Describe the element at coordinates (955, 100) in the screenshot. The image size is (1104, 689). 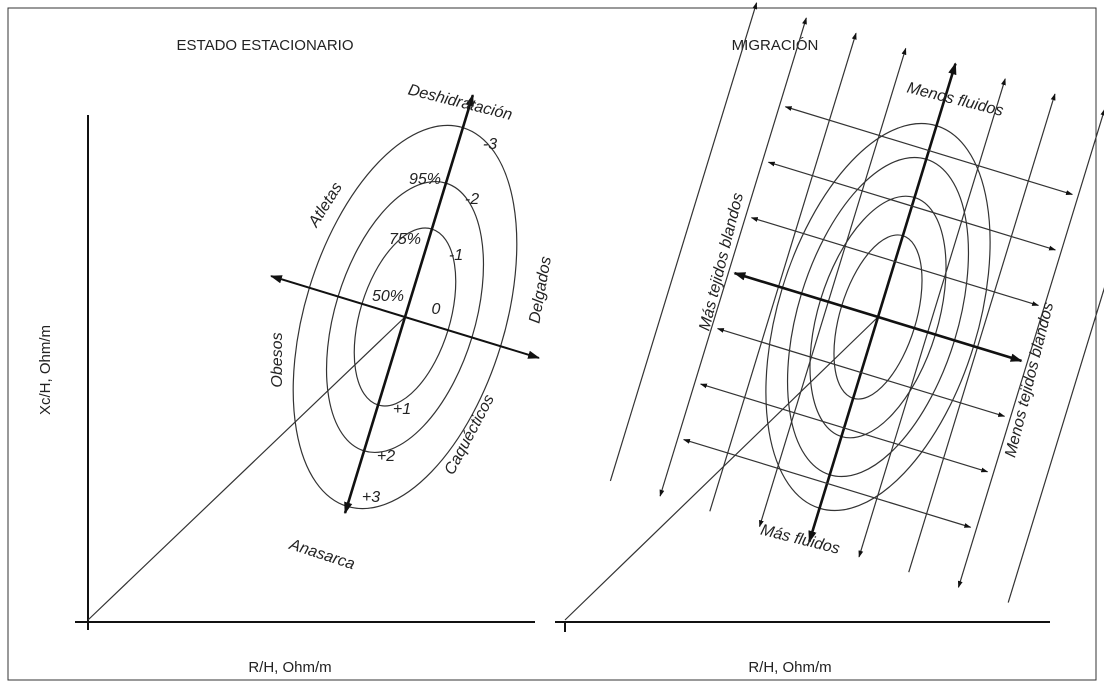
I see `top-label: Menos fluidos` at that location.